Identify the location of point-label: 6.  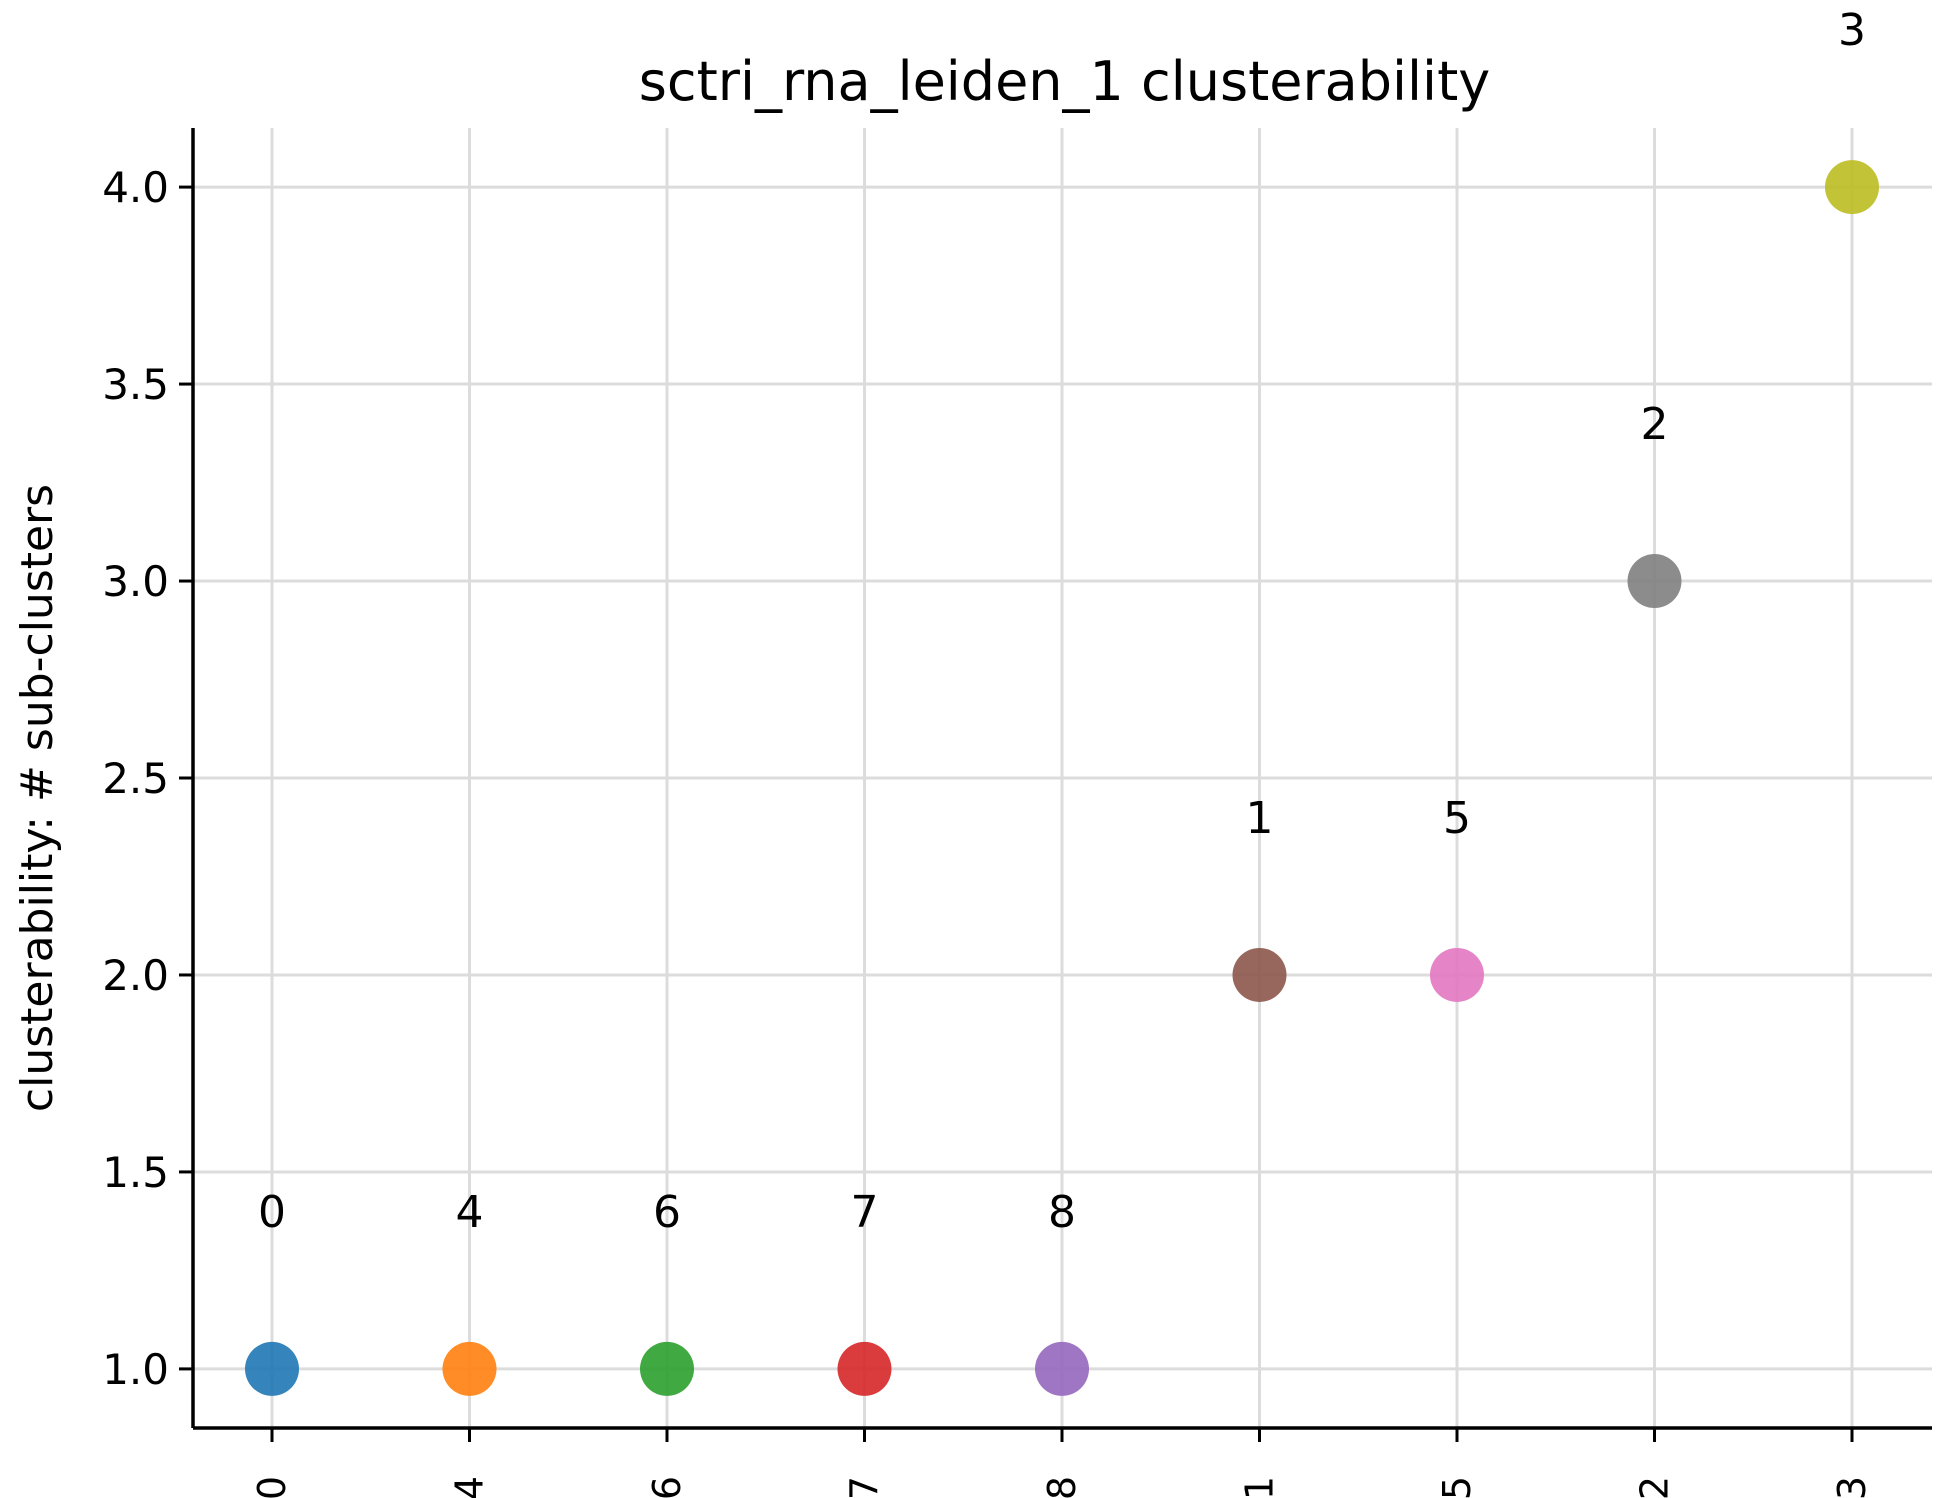
(667, 1212).